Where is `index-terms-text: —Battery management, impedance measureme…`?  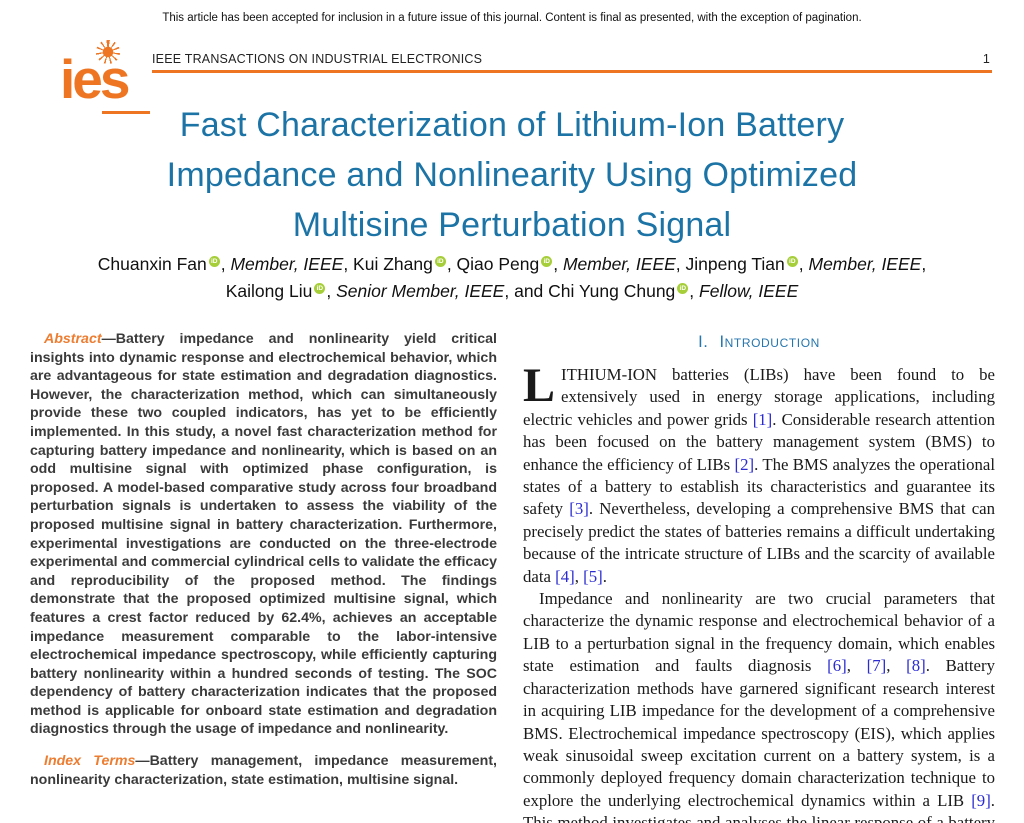
index-terms-text: —Battery management, impedance measureme… is located at coordinates (263, 770).